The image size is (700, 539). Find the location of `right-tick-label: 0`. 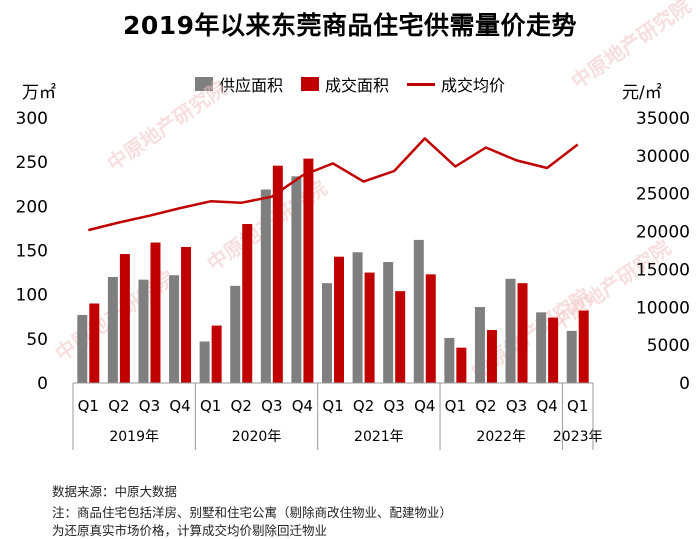

right-tick-label: 0 is located at coordinates (684, 384).